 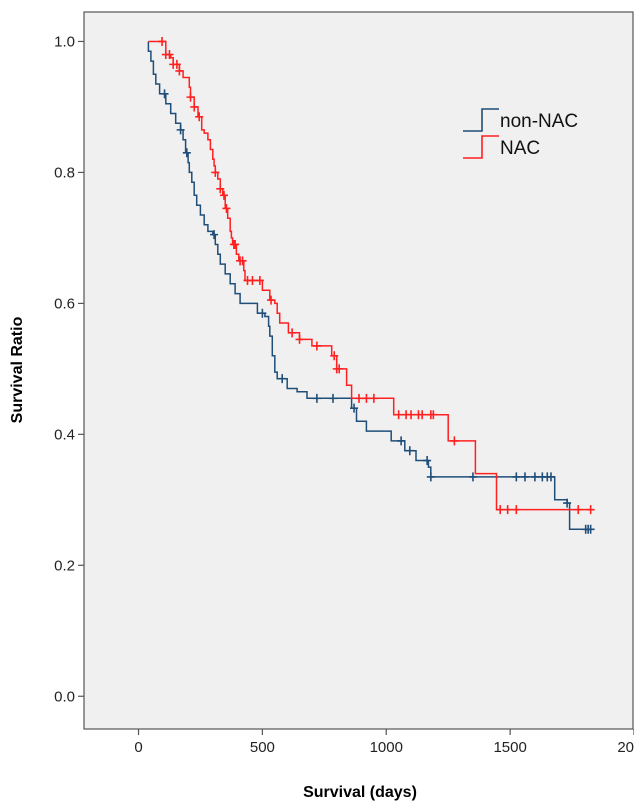 What do you see at coordinates (520, 148) in the screenshot?
I see `legend-label: NAC` at bounding box center [520, 148].